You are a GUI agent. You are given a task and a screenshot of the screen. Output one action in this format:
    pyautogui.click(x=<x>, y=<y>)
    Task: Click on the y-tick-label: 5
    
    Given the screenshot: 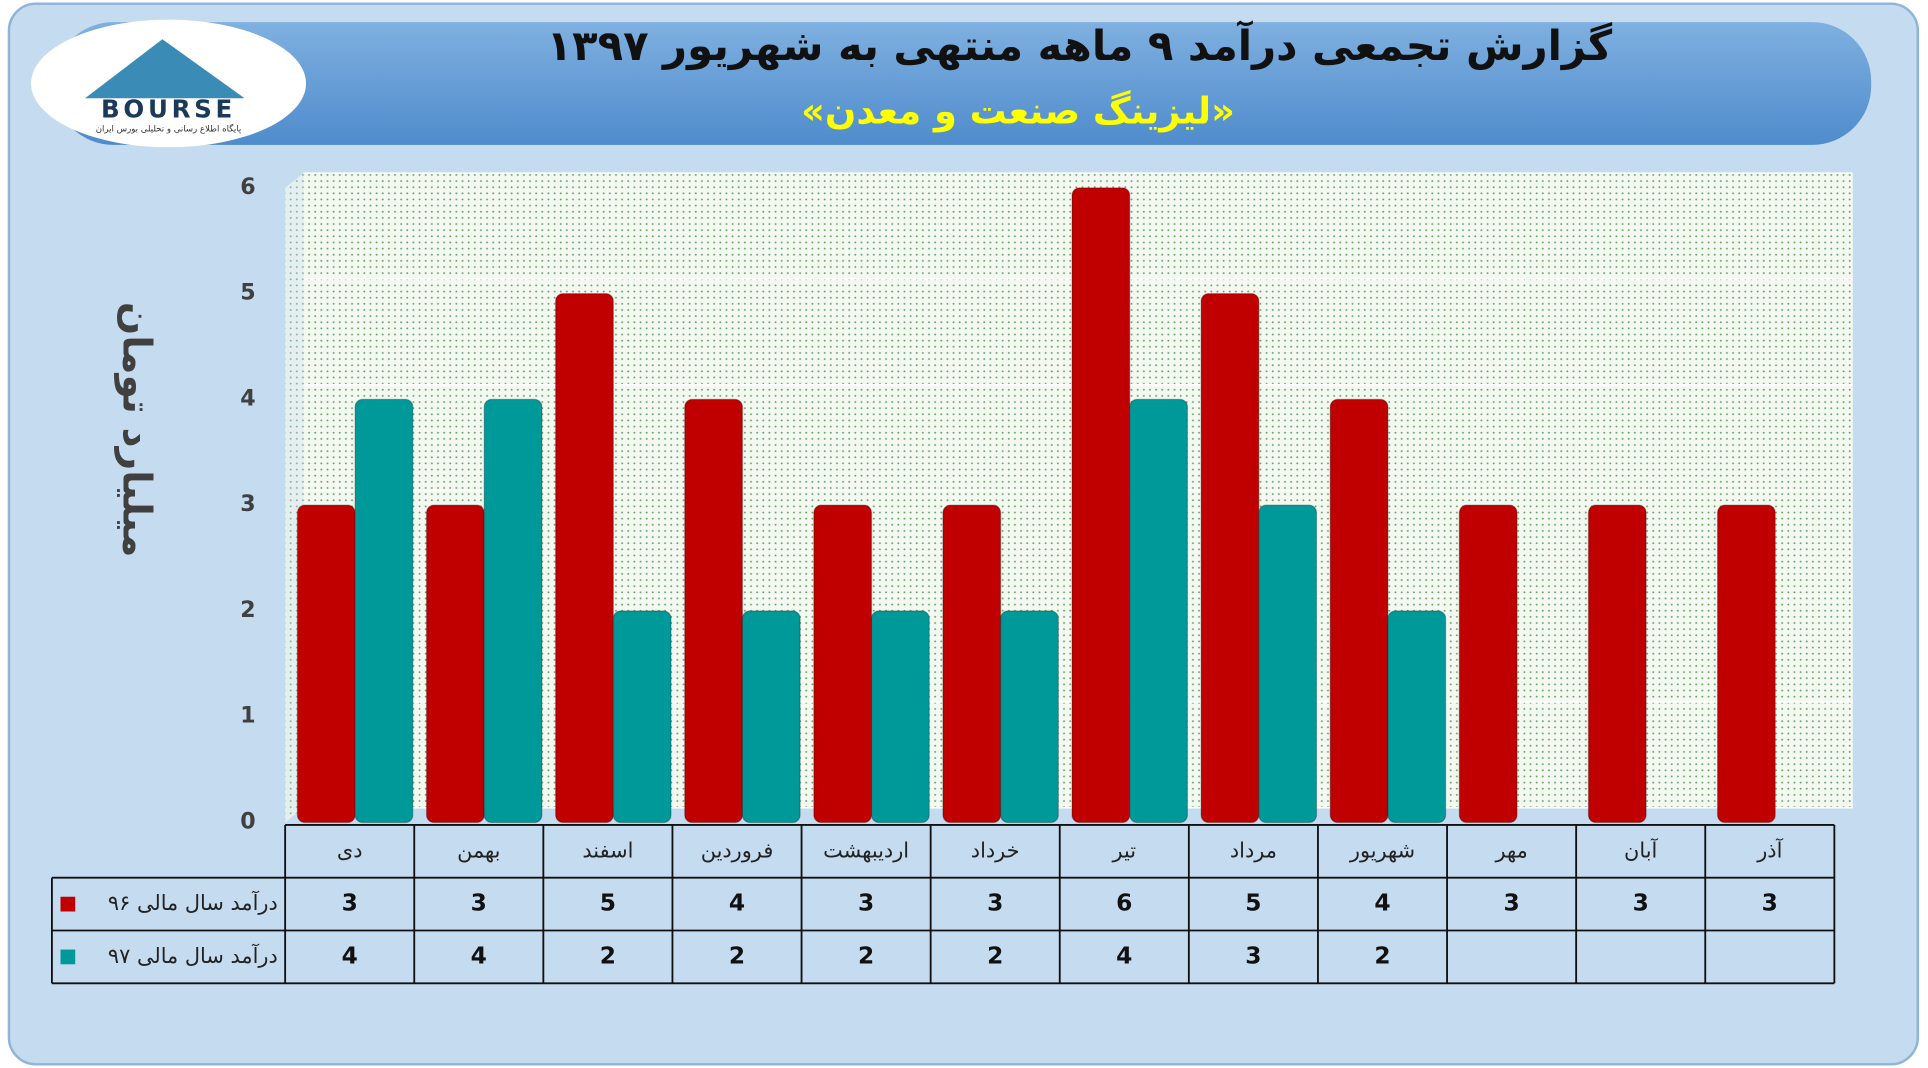 What is the action you would take?
    pyautogui.click(x=247, y=293)
    